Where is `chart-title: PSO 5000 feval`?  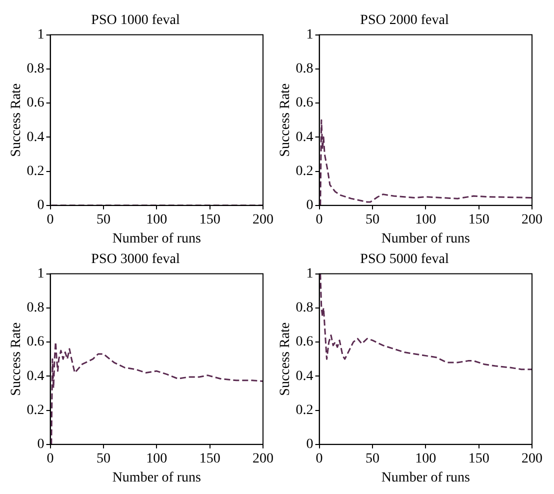
chart-title: PSO 5000 feval is located at coordinates (404, 260).